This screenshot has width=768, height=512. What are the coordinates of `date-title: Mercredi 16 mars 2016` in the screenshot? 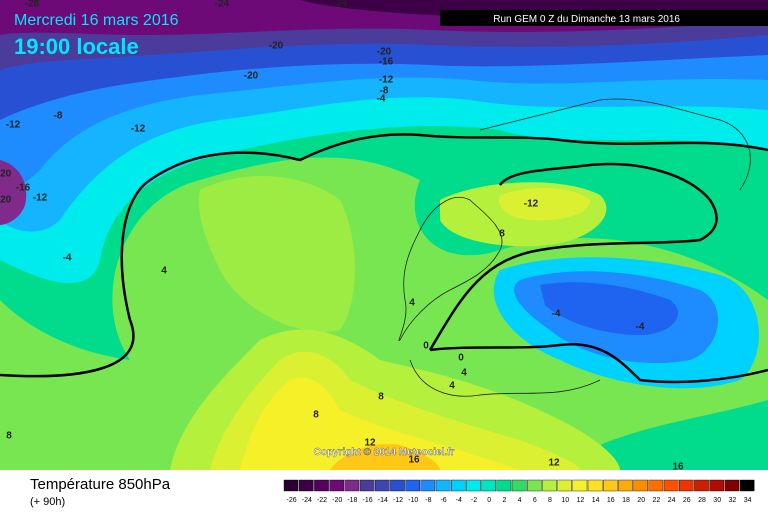 It's located at (96, 20).